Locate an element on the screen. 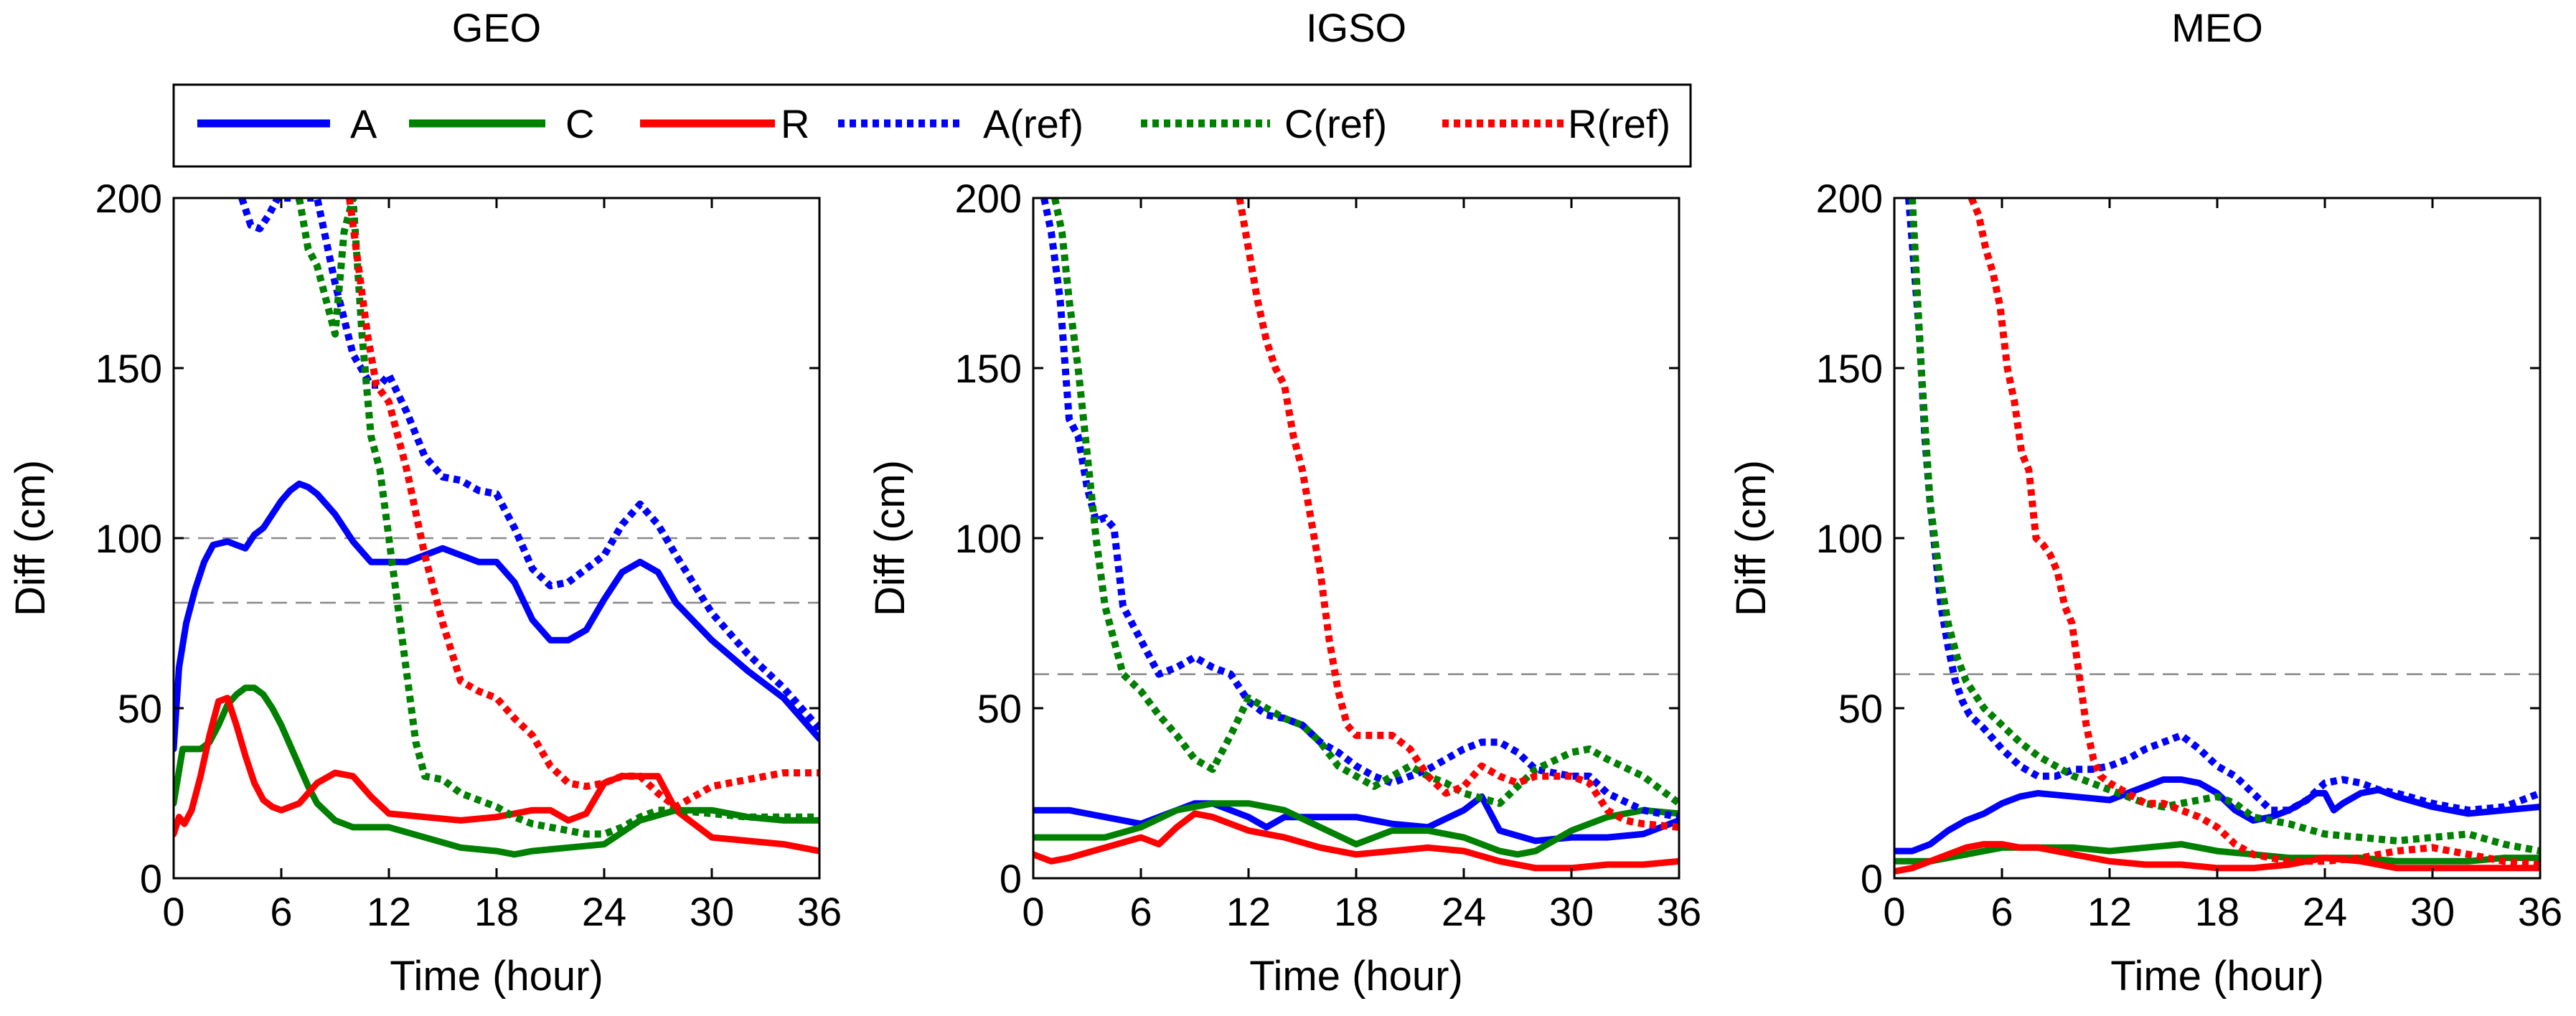 The height and width of the screenshot is (1016, 2576). panel-title: MEO is located at coordinates (2217, 27).